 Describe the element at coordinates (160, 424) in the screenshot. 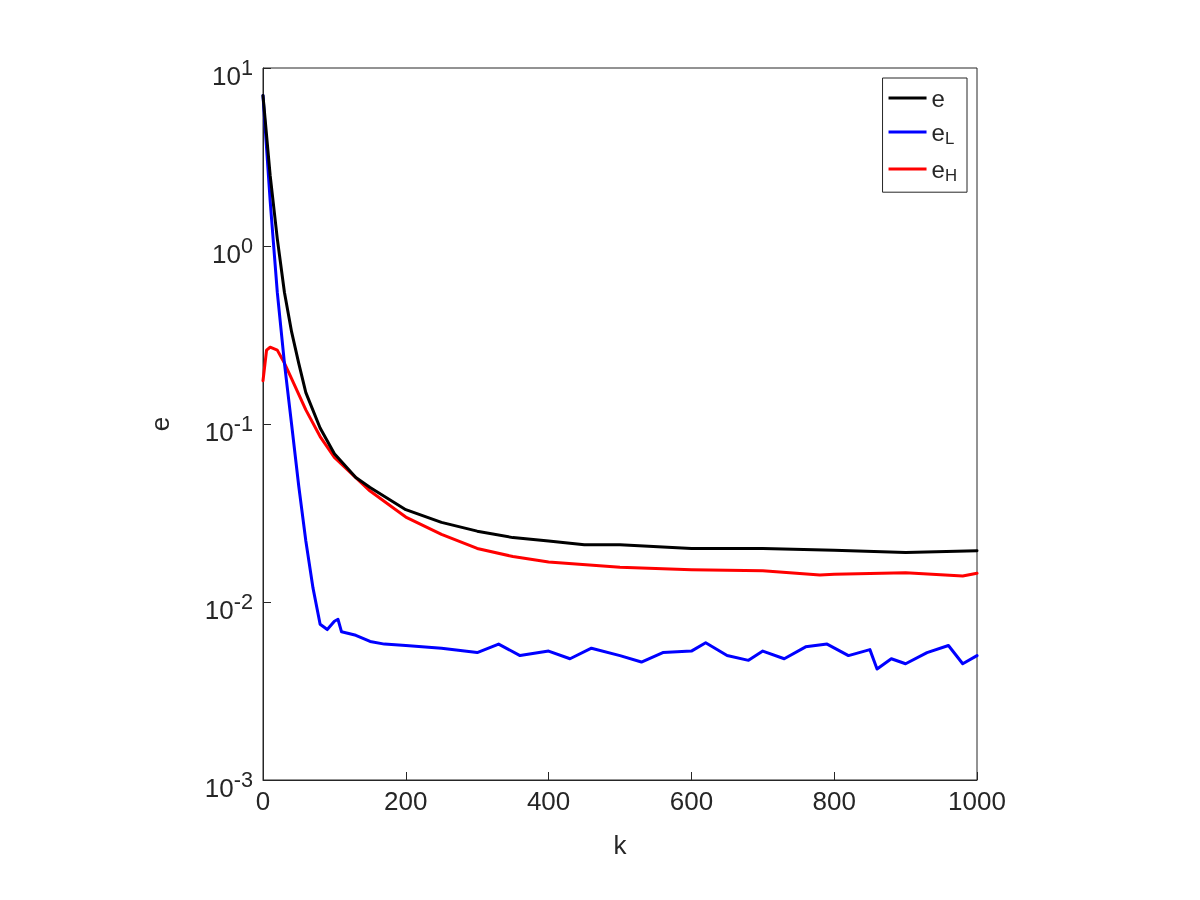

I see `y-axis-title: e` at that location.